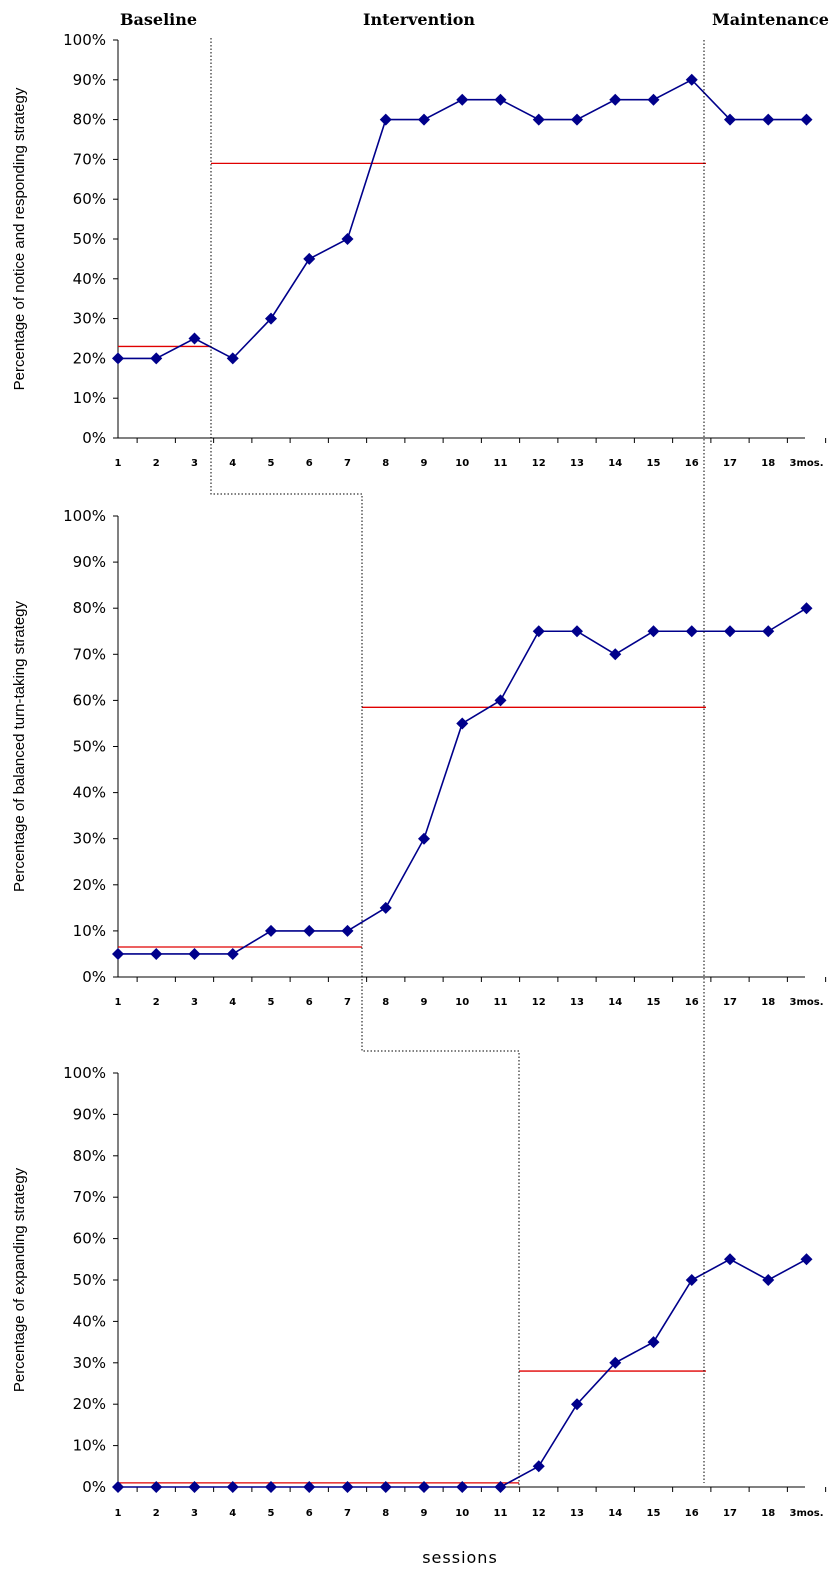 The image size is (833, 1571). I want to click on y-tick-label: 0%, so click(94, 977).